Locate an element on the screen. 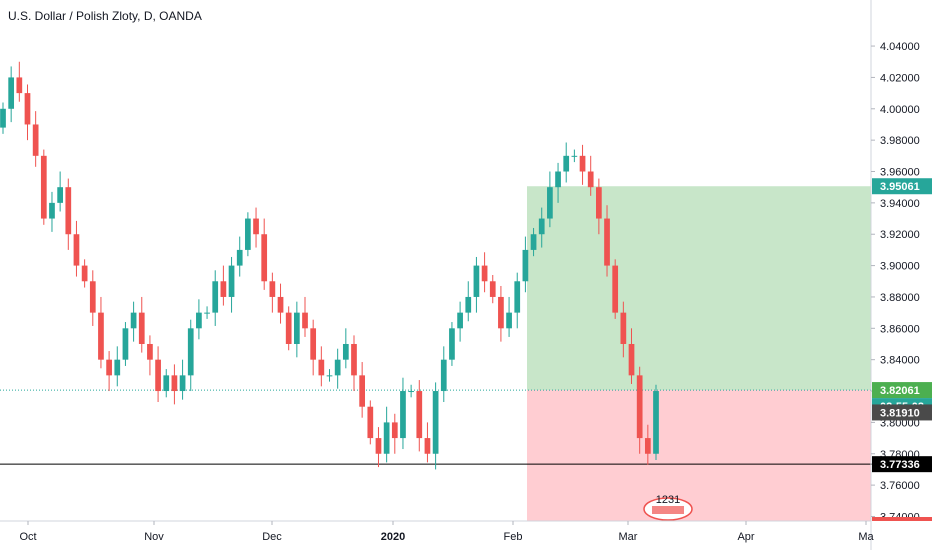 Image resolution: width=932 pixels, height=550 pixels. y-tick-label: 4.00000 is located at coordinates (900, 110).